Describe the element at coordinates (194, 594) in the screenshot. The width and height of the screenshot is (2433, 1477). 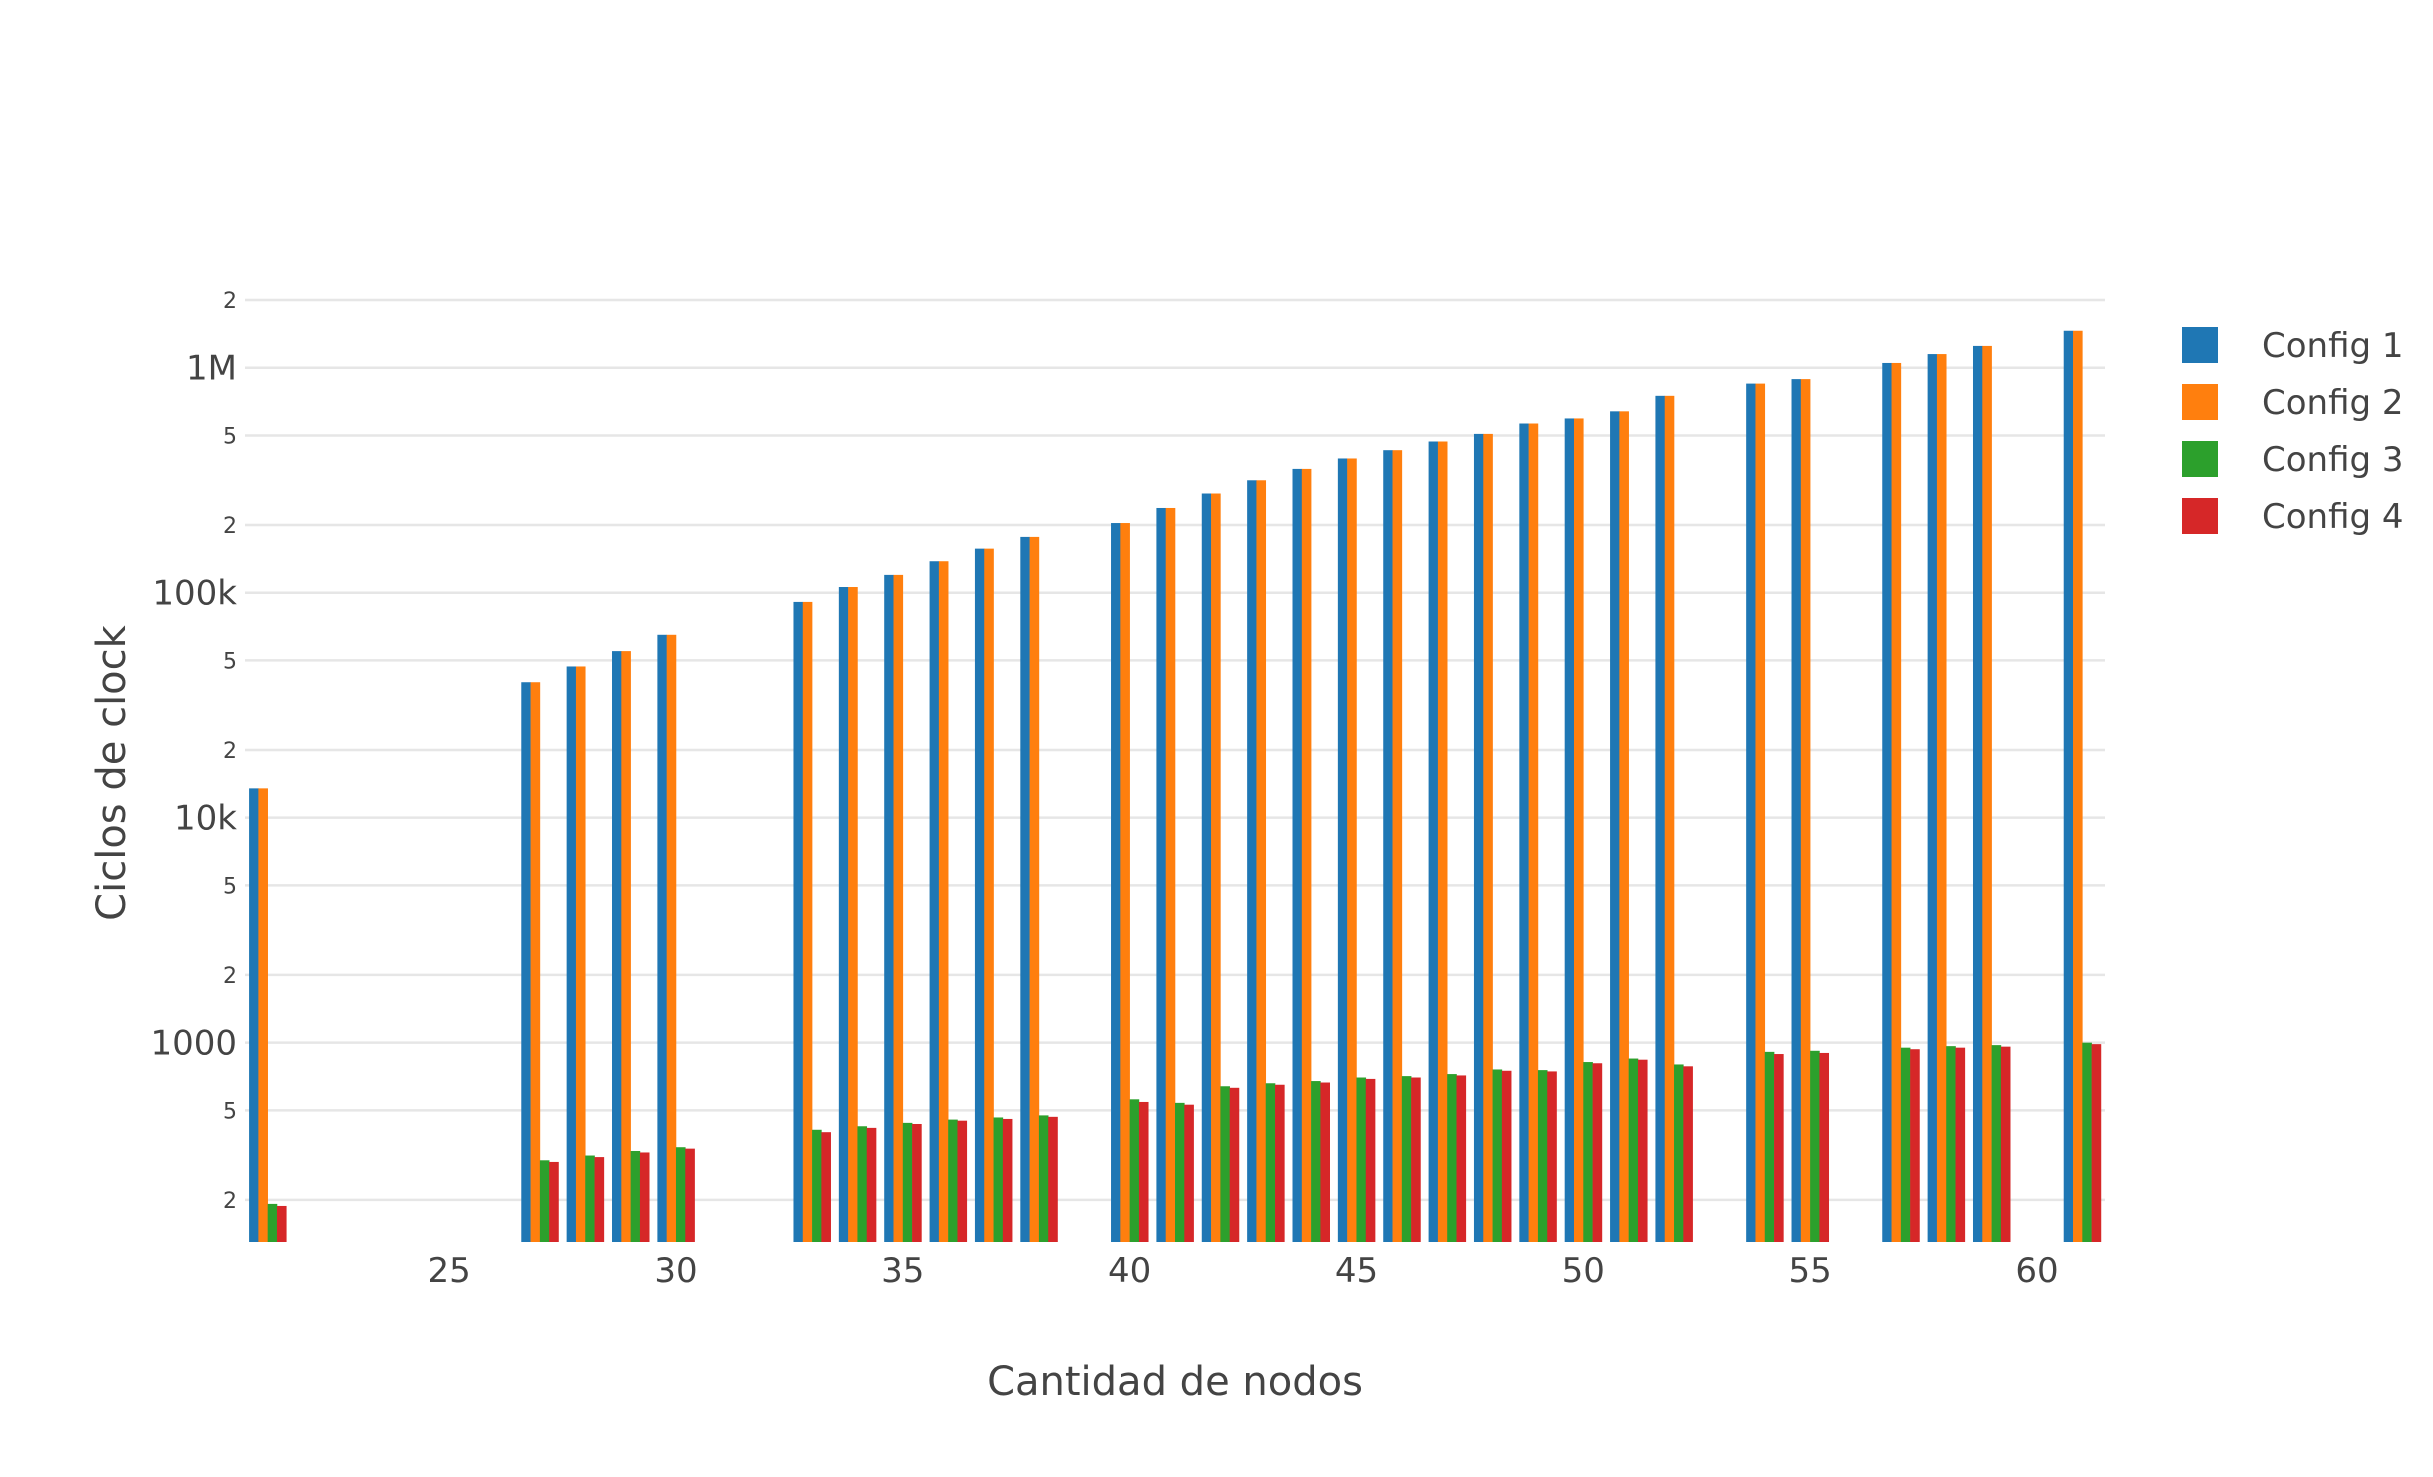
I see `y-tick-label: 100k` at that location.